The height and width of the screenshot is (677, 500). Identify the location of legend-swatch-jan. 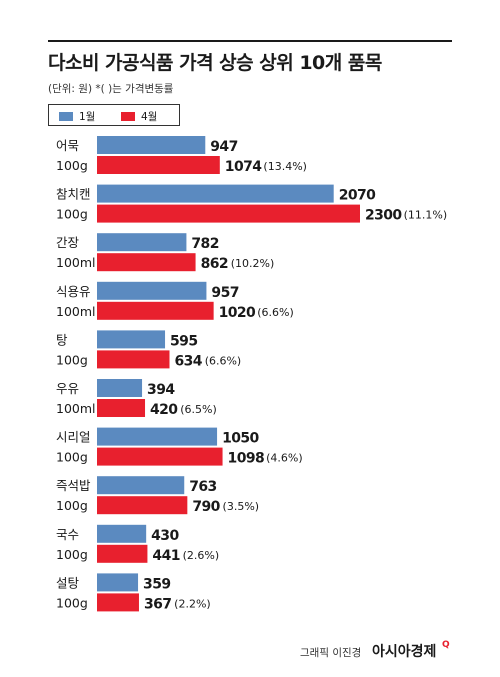
(66, 116).